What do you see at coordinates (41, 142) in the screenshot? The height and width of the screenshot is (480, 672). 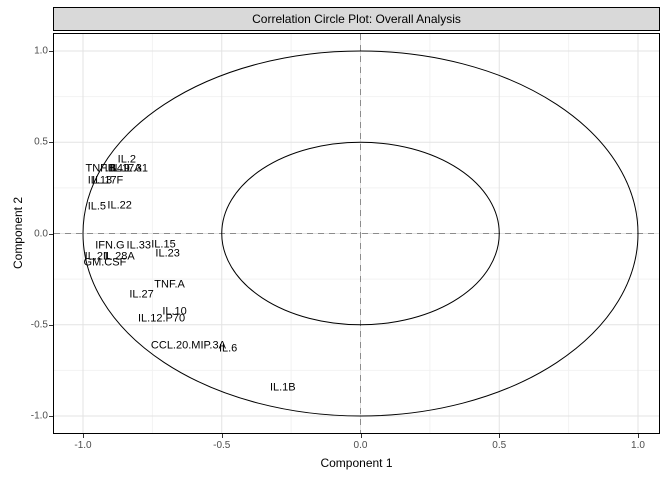 I see `y-tick-label: 0.5` at bounding box center [41, 142].